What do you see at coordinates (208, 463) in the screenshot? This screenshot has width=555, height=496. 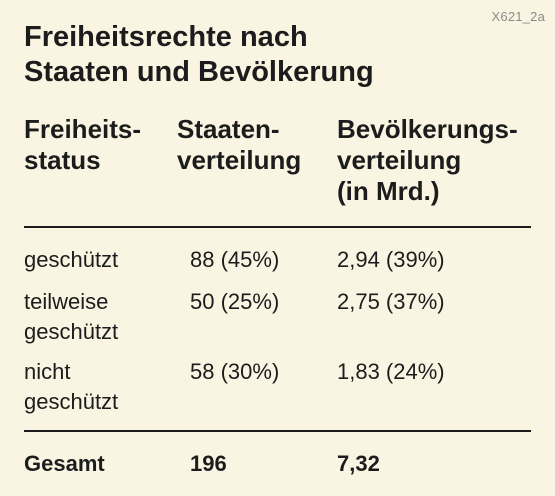 I see `total-states: 196` at bounding box center [208, 463].